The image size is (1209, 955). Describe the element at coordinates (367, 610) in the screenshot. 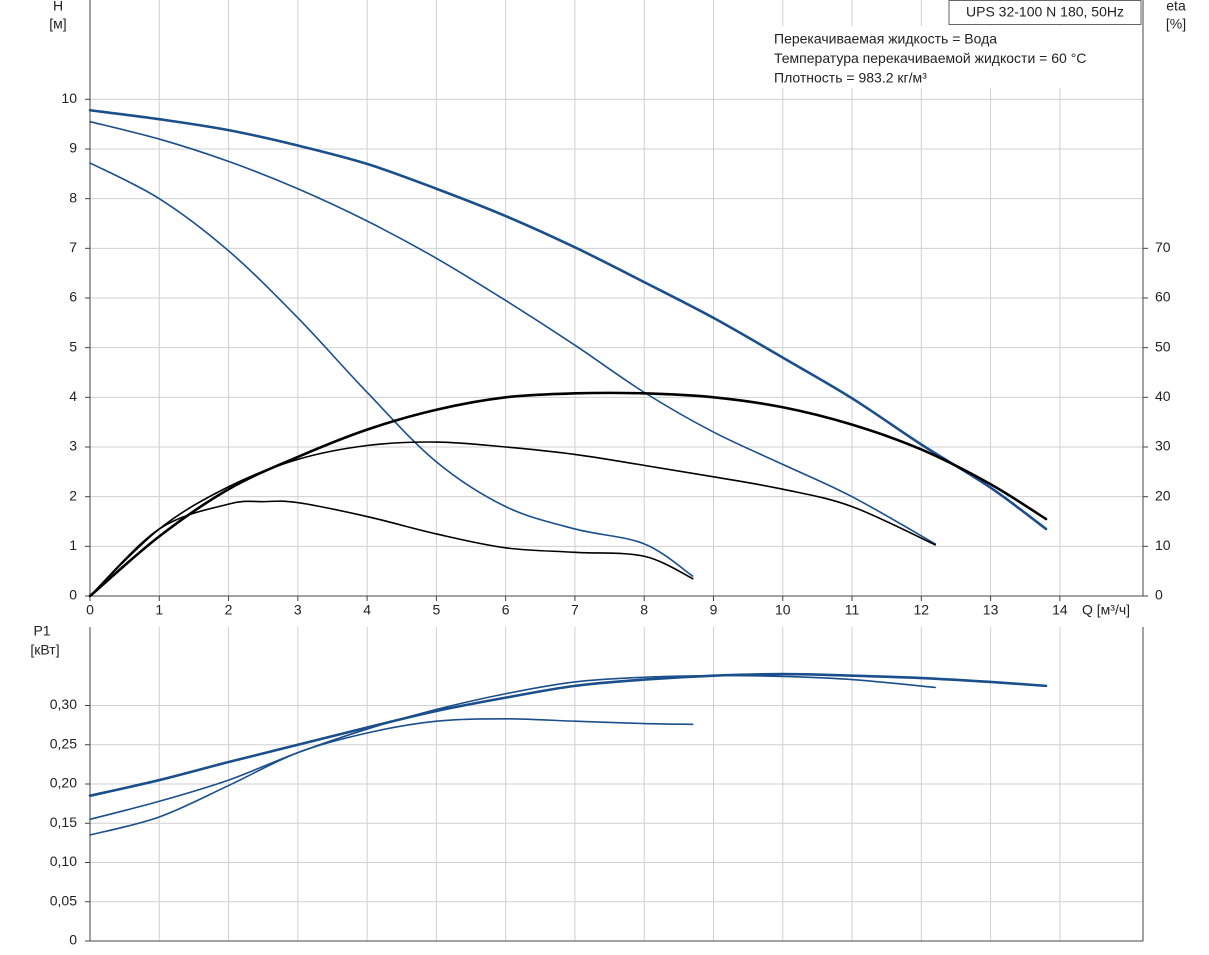

I see `x-tick-label: 4` at that location.